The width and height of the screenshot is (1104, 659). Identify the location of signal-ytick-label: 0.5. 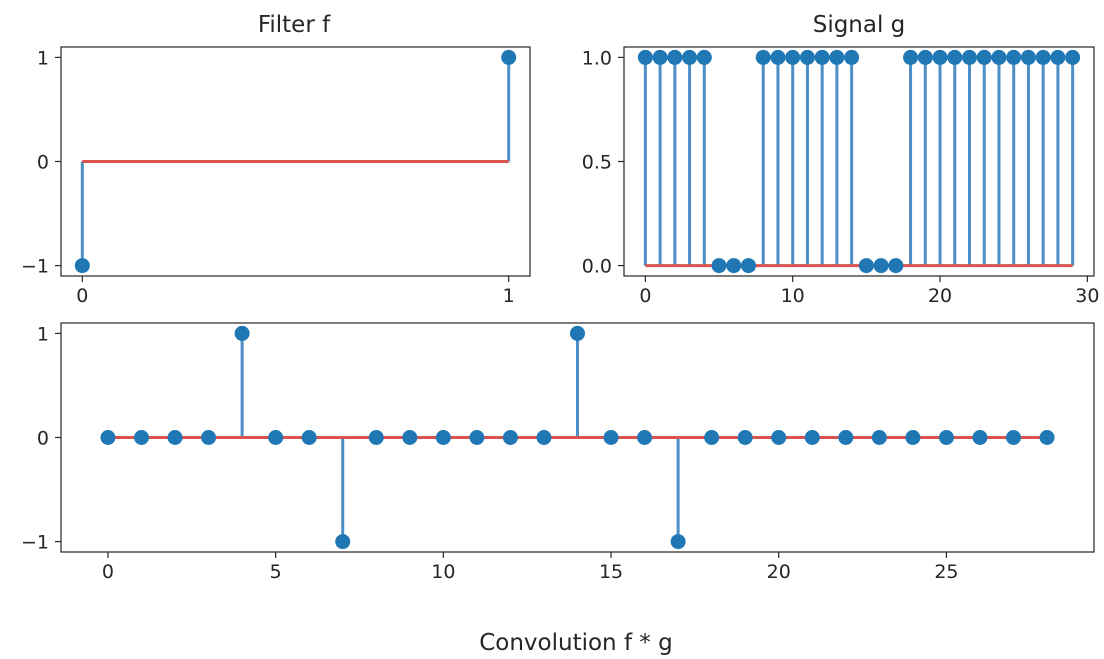
(597, 163).